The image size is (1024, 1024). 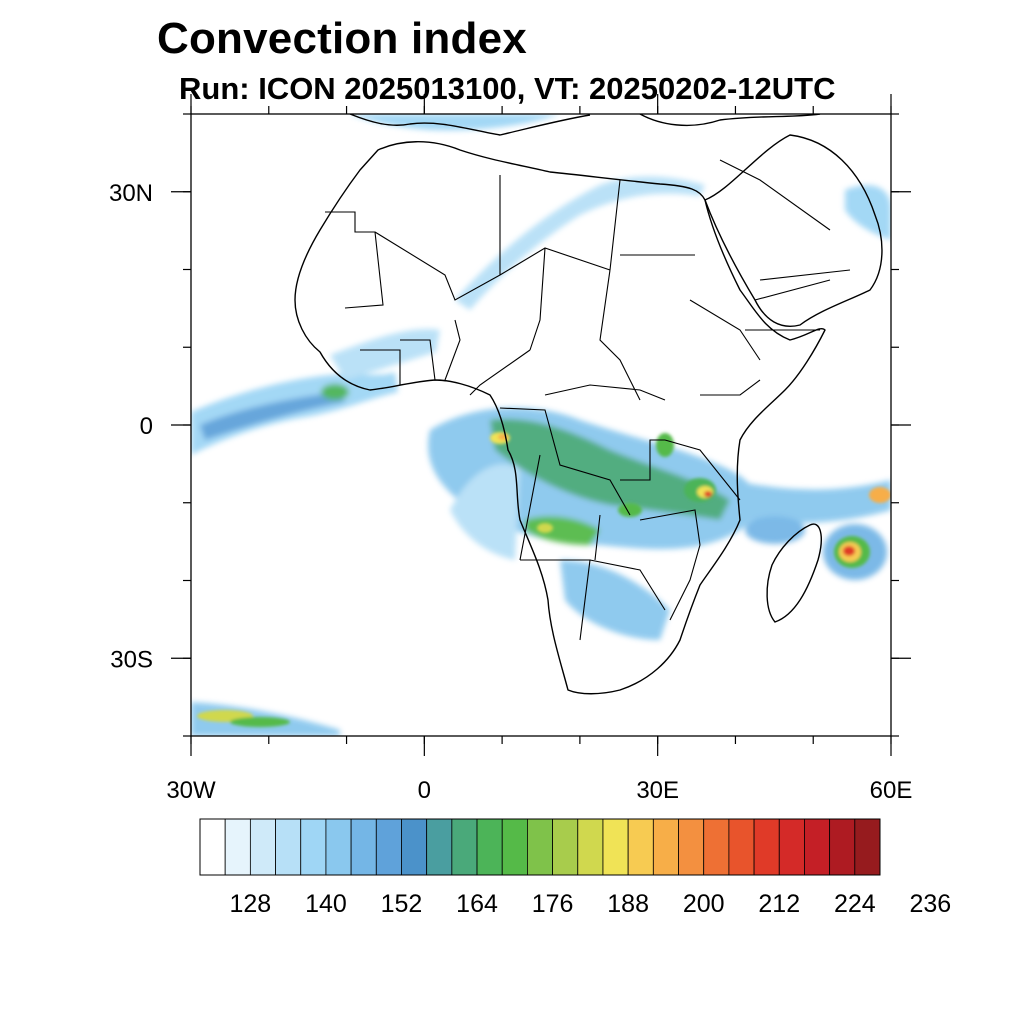 What do you see at coordinates (191, 790) in the screenshot?
I see `lon-tick-label: 30W` at bounding box center [191, 790].